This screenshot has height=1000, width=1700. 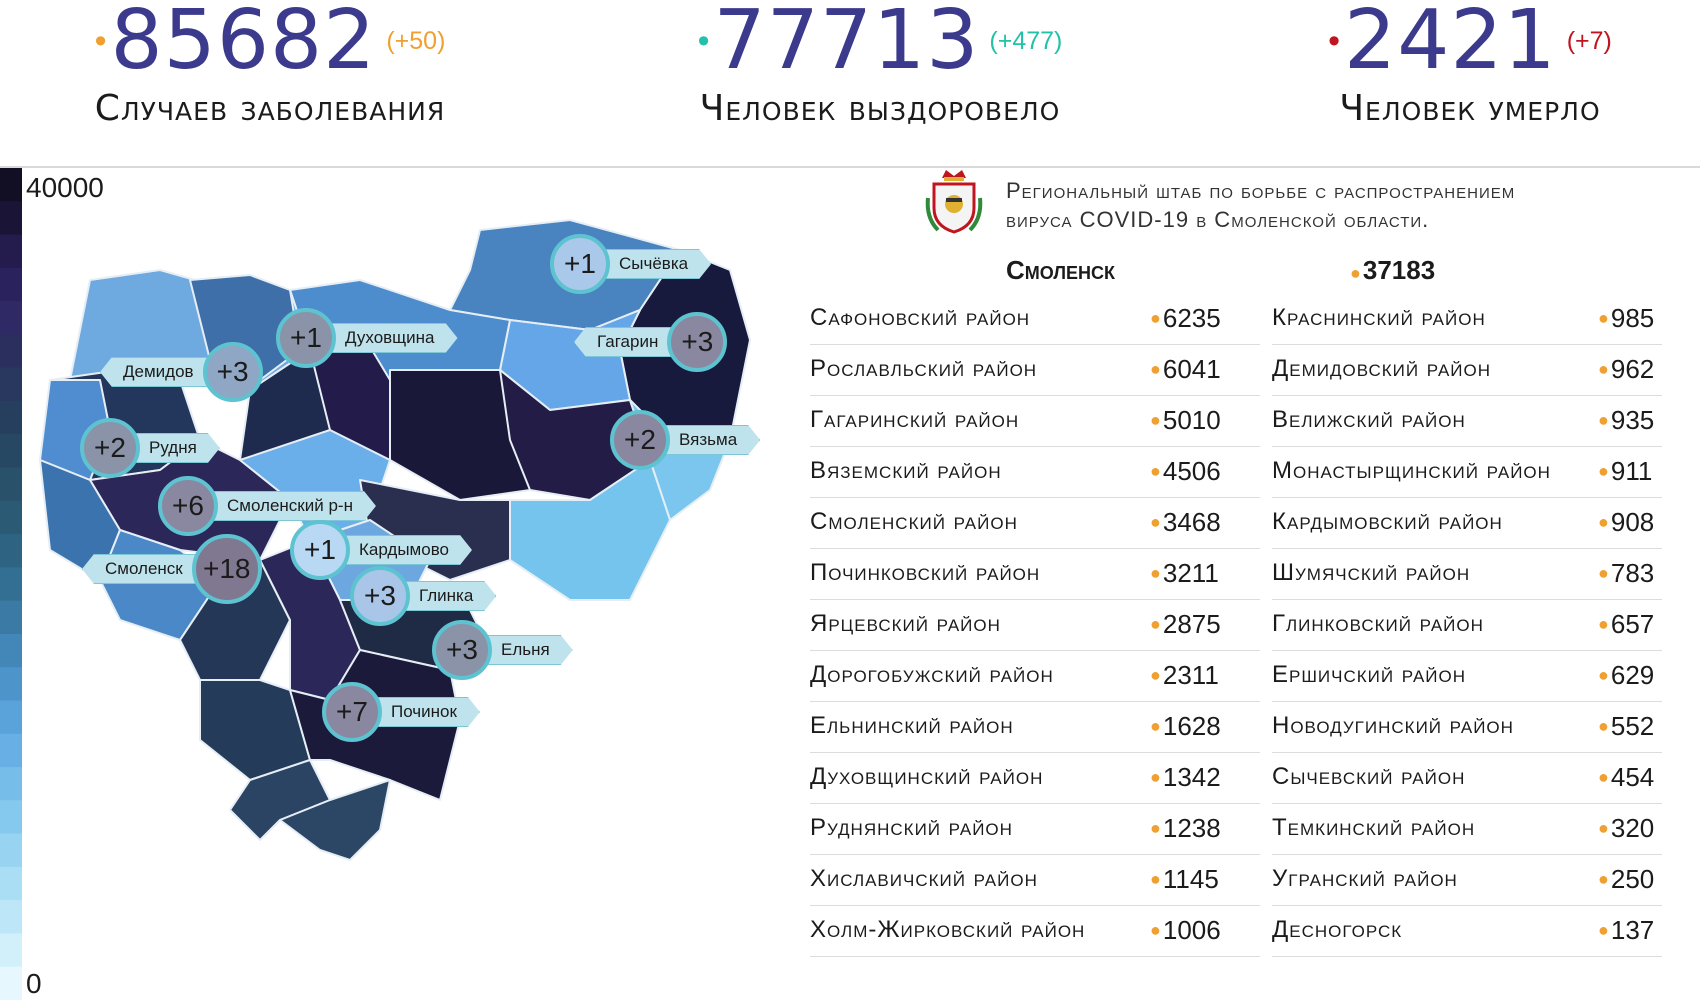 I want to click on district-name: Ершичский район, so click(x=1369, y=674).